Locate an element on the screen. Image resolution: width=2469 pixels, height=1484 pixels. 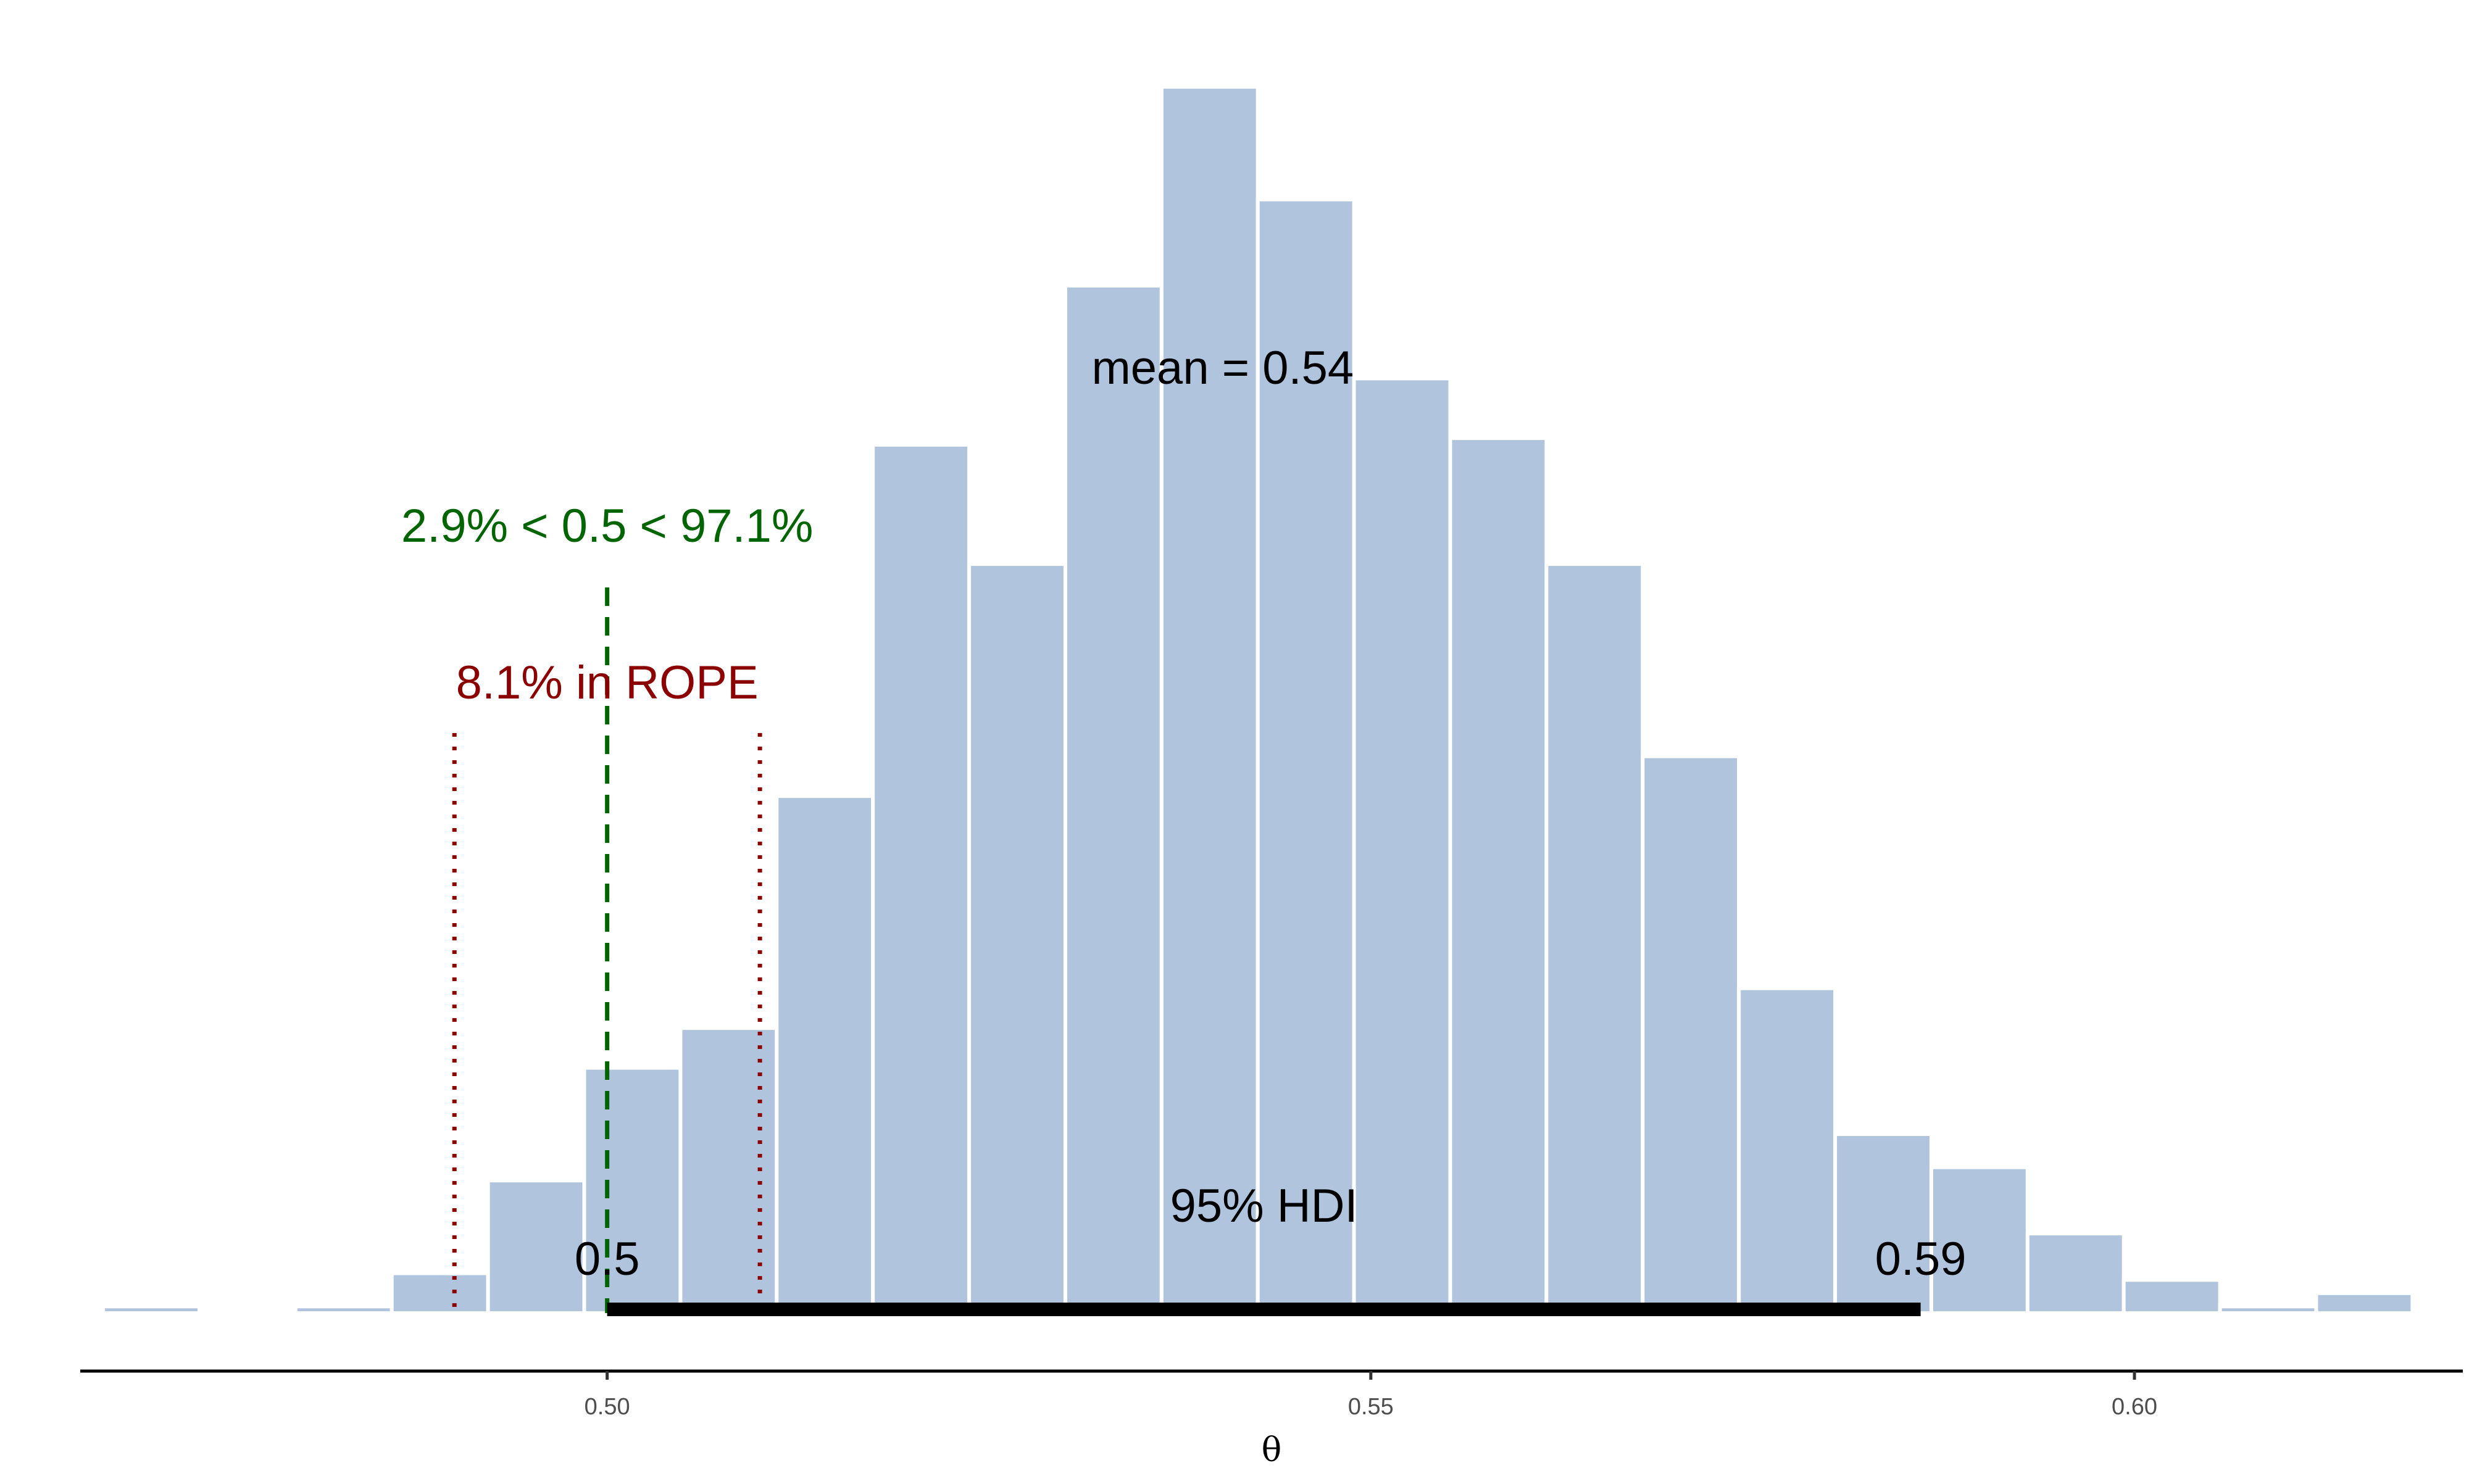
rope-annotation: 8.1% in ROPE is located at coordinates (607, 683).